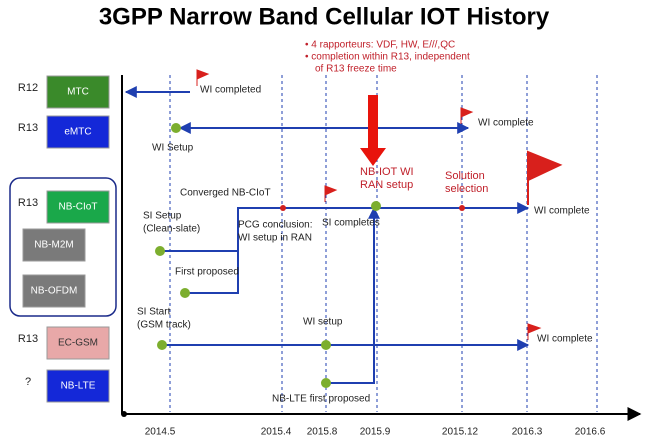  What do you see at coordinates (230, 90) in the screenshot?
I see `annotation: WI completed` at bounding box center [230, 90].